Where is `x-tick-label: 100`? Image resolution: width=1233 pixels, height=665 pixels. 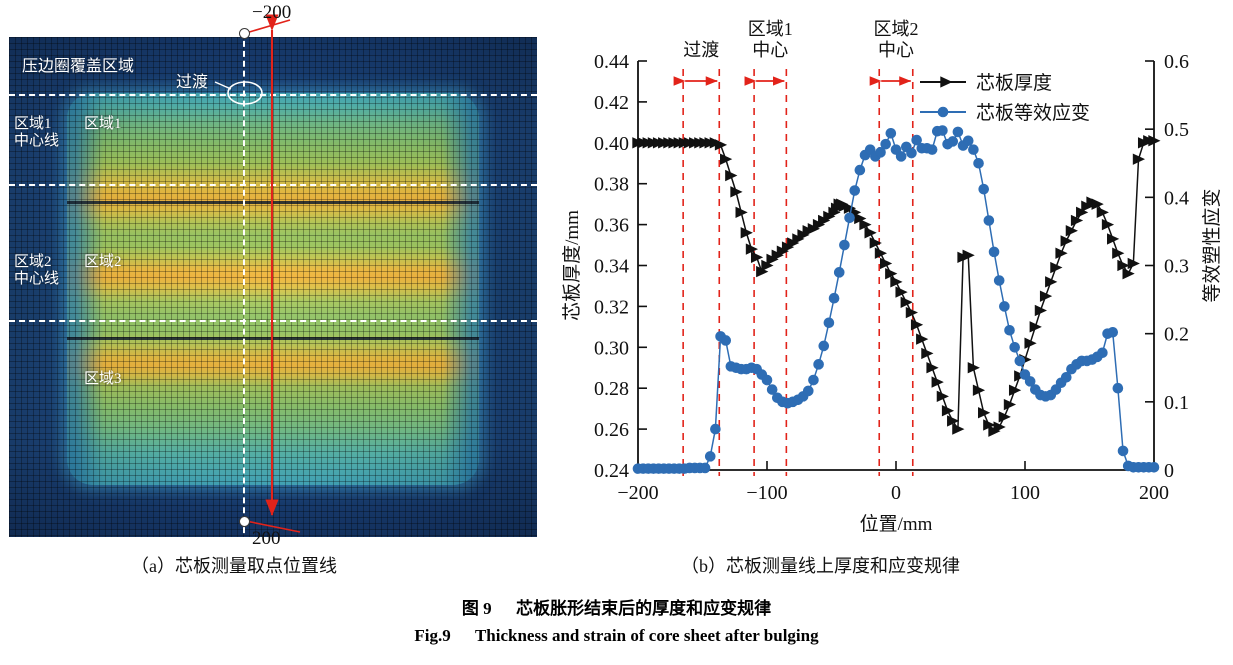 x-tick-label: 100 is located at coordinates (1025, 493).